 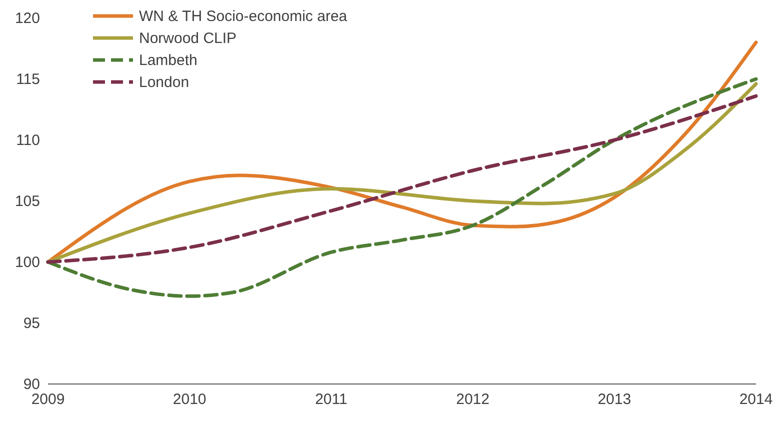 I want to click on x-tick-label: 2009, so click(x=48, y=399).